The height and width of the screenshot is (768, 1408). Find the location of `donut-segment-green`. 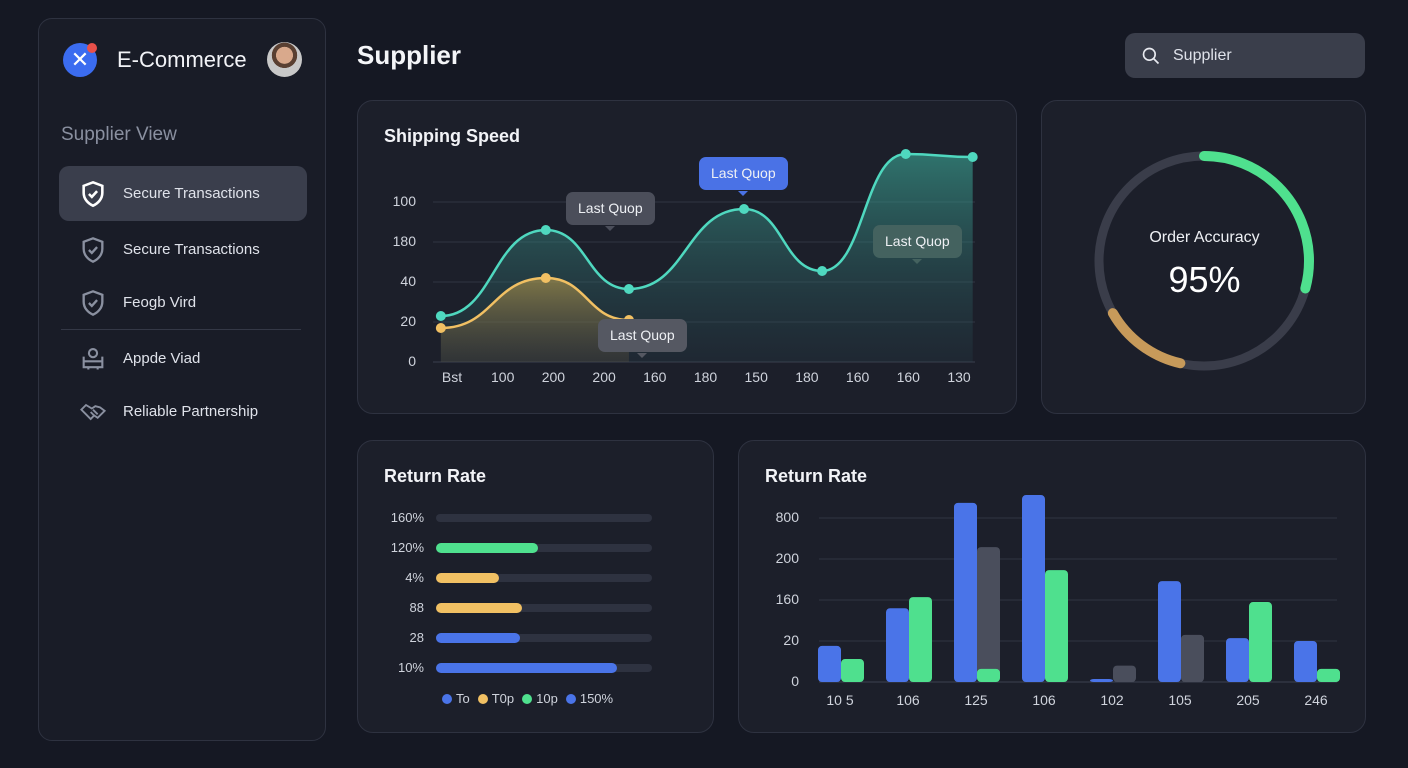

donut-segment-green is located at coordinates (1204, 261).